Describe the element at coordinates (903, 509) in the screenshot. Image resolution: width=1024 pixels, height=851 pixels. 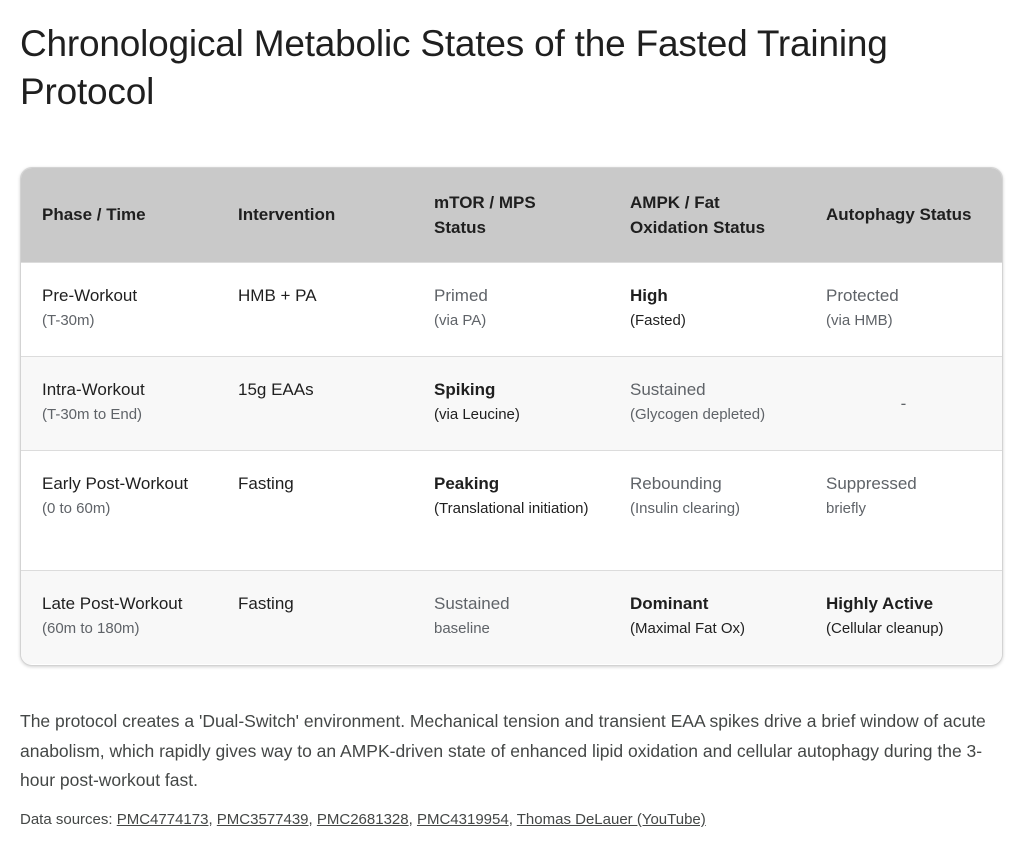
I see `autophagy-cell: Suppressed briefly` at that location.